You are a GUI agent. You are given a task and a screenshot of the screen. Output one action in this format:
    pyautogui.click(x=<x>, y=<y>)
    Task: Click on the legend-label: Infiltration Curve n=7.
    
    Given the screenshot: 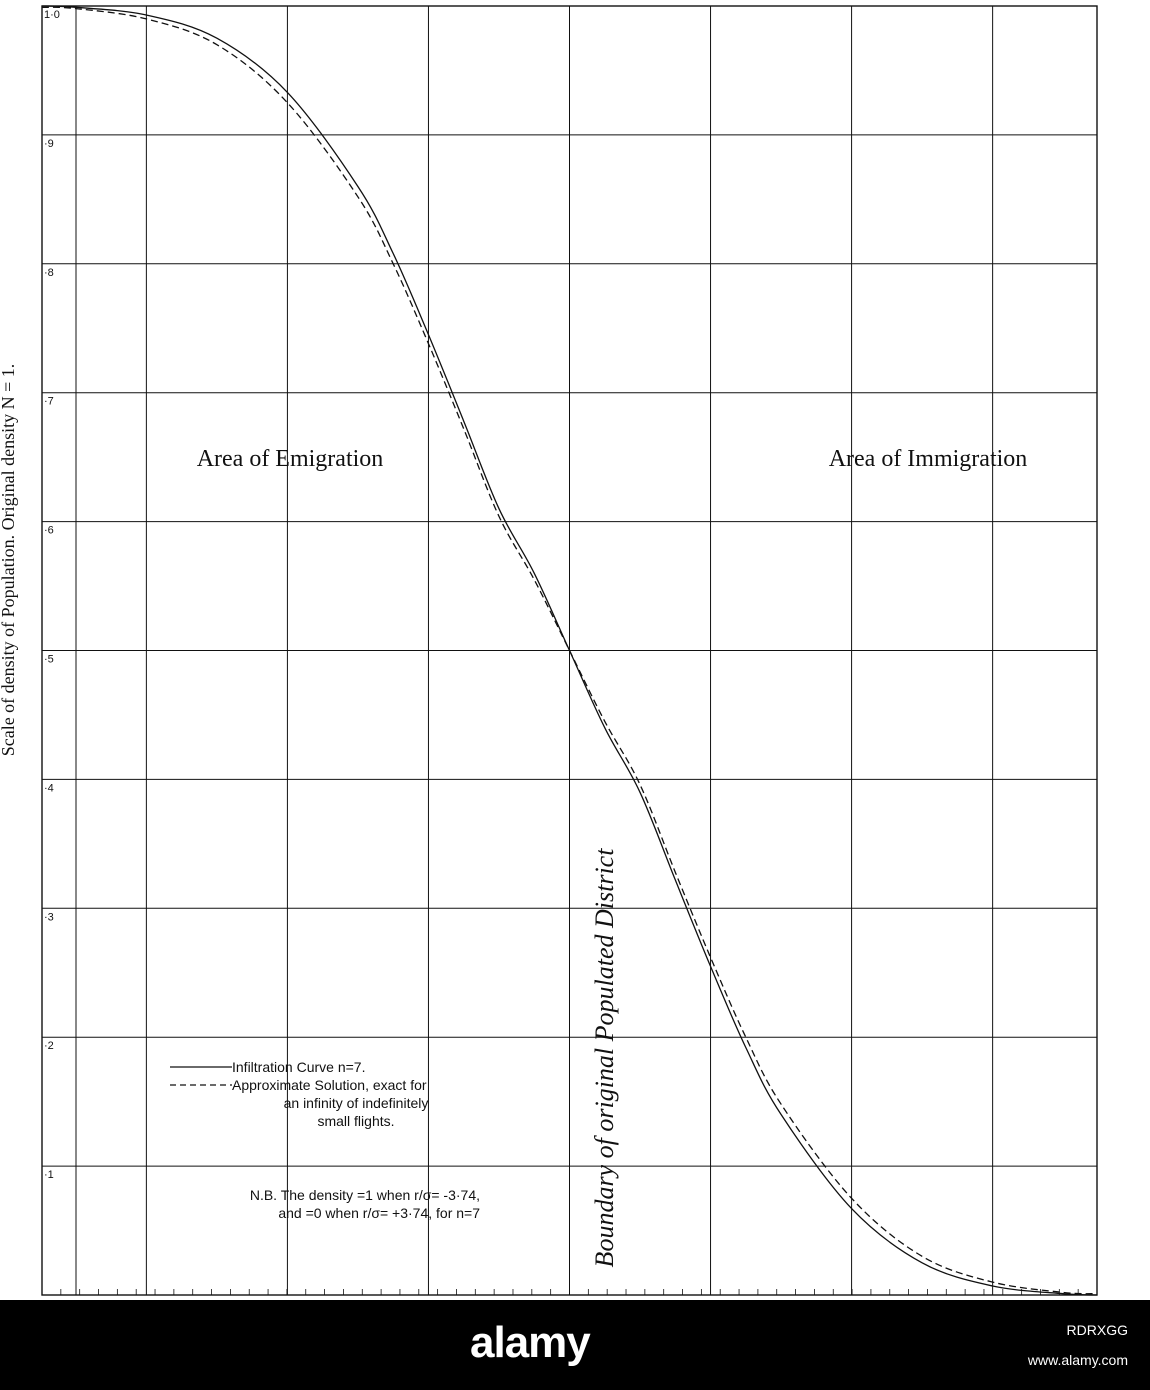 What is the action you would take?
    pyautogui.click(x=298, y=1067)
    